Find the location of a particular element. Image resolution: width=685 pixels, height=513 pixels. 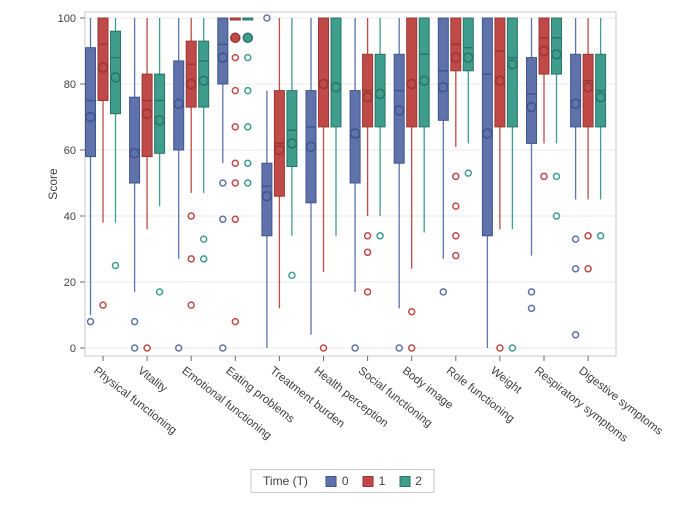

legend-entry-label: 0 is located at coordinates (345, 481).